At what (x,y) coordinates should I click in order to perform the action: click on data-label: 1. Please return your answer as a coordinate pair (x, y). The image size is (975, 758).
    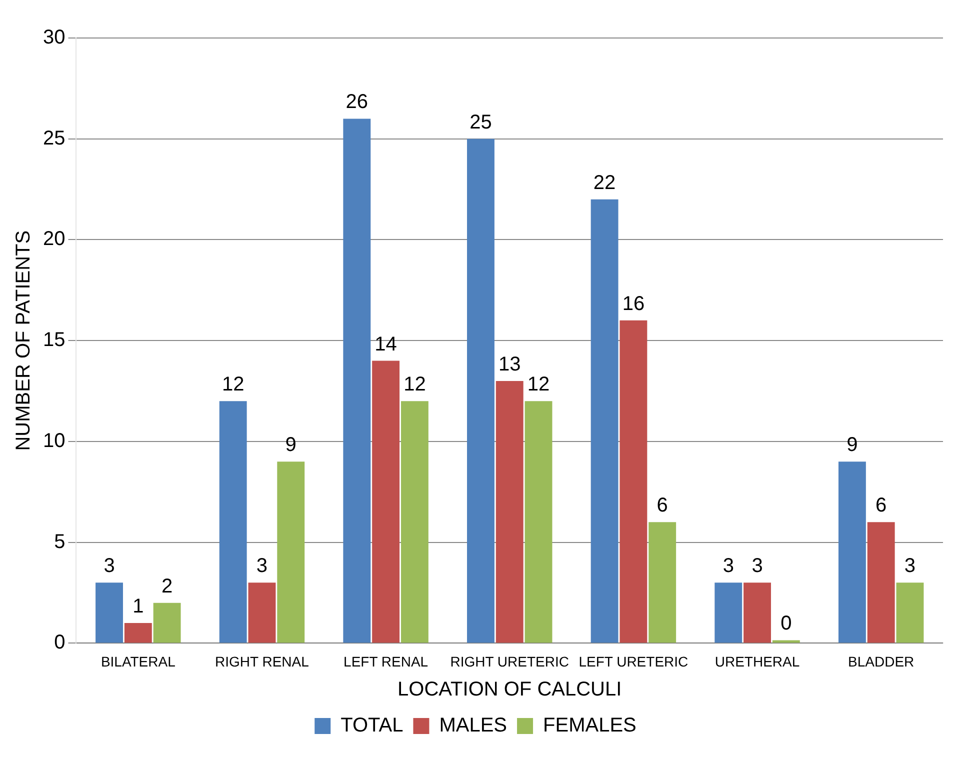
    Looking at the image, I should click on (138, 607).